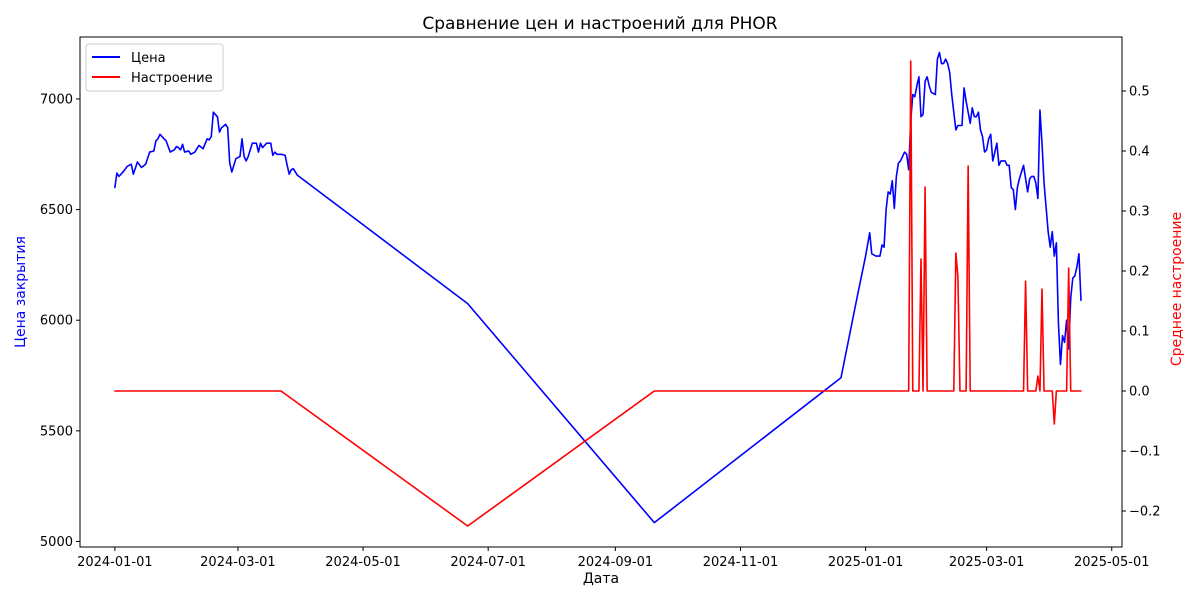  What do you see at coordinates (1145, 452) in the screenshot?
I see `y-right-tick-label: −0.1` at bounding box center [1145, 452].